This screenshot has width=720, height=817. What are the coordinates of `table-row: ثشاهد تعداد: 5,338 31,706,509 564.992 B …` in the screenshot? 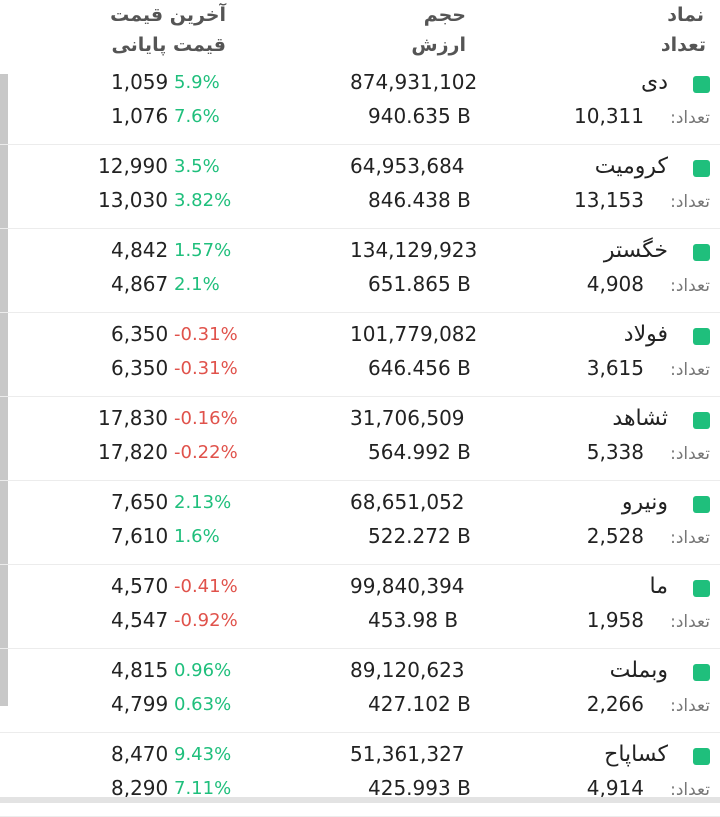 It's located at (360, 438).